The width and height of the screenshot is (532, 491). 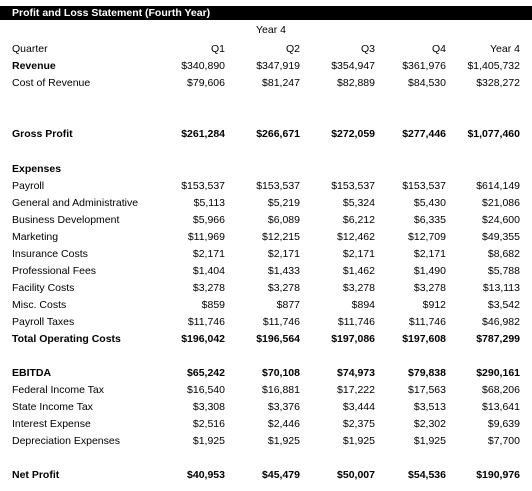 I want to click on cell-q4: $84,530, so click(x=427, y=83).